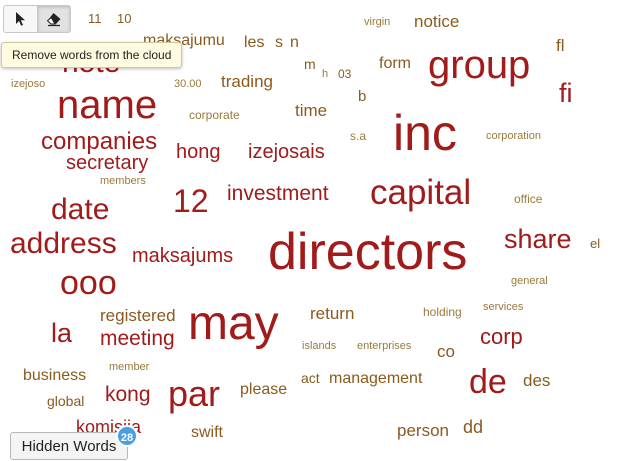 This screenshot has height=461, width=623. I want to click on cloud-word: les, so click(254, 42).